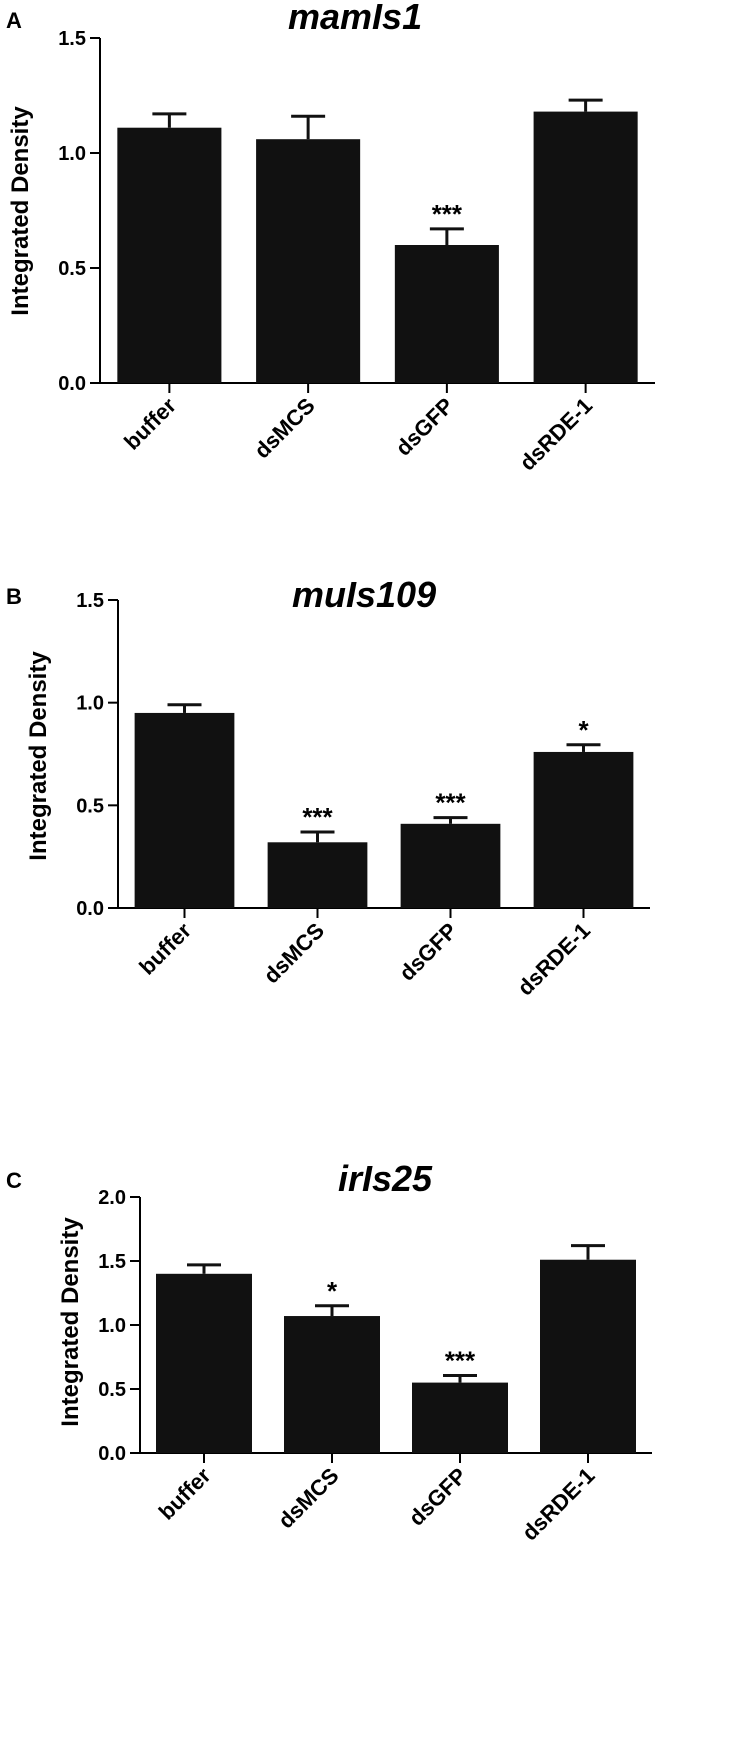  I want to click on chart-title: mamIs1, so click(355, 18).